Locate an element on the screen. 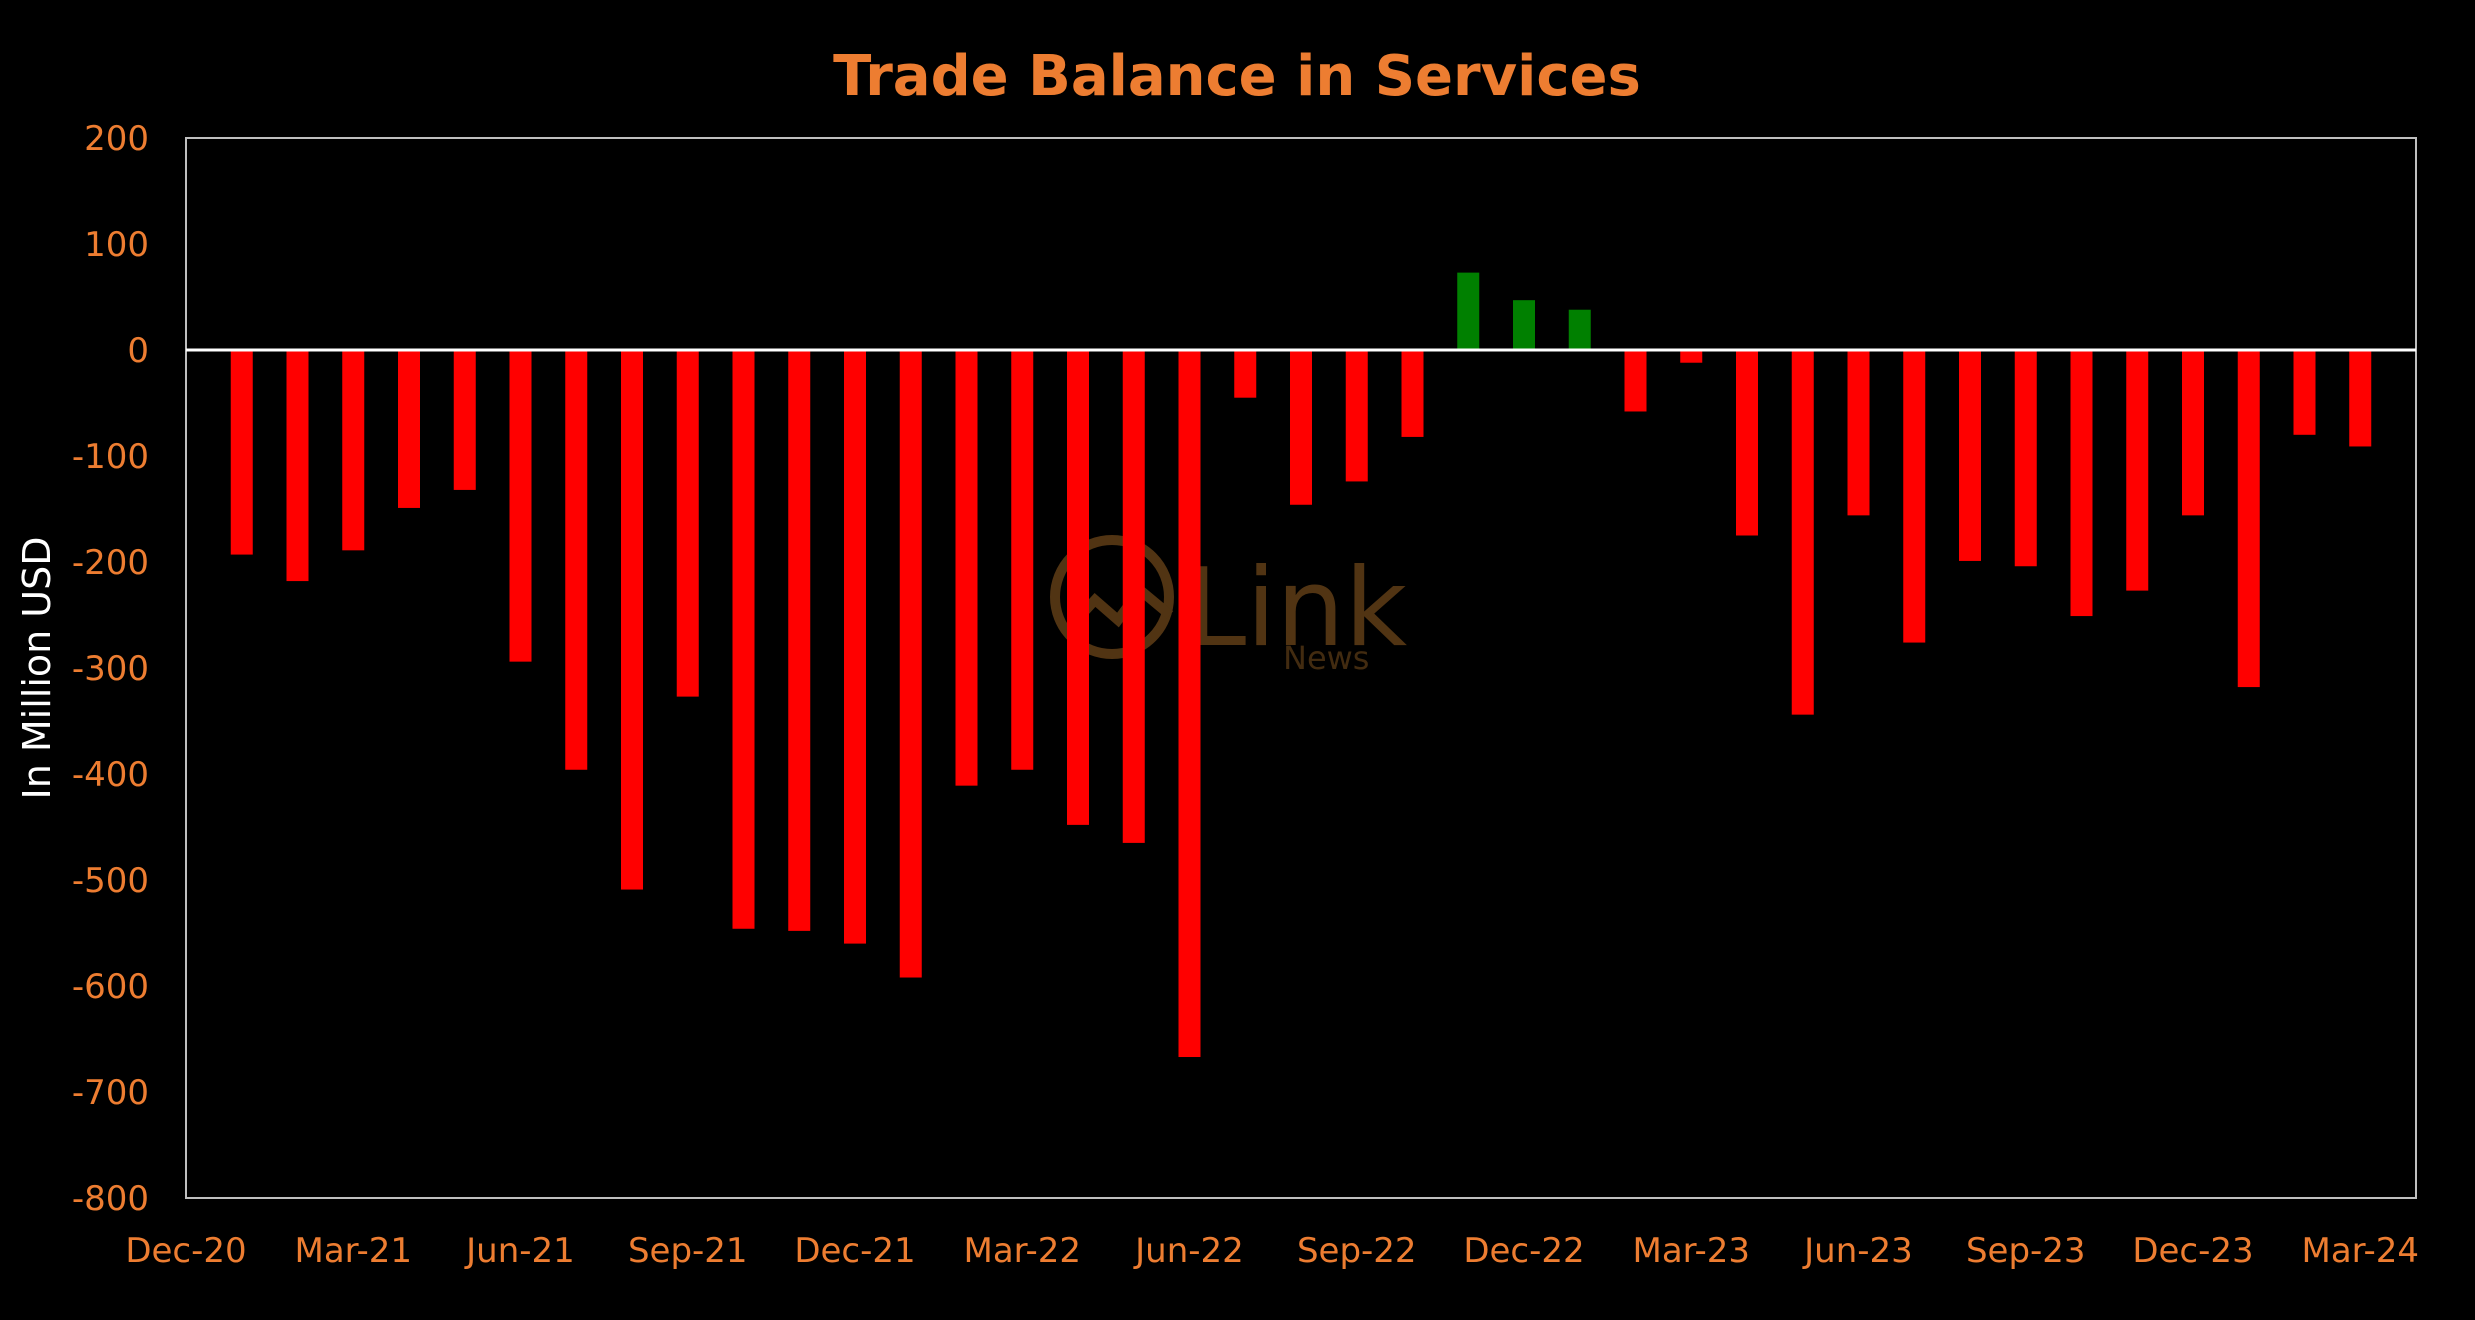 This screenshot has height=1320, width=2475. x-tick-label: Mar-23 is located at coordinates (1691, 1251).